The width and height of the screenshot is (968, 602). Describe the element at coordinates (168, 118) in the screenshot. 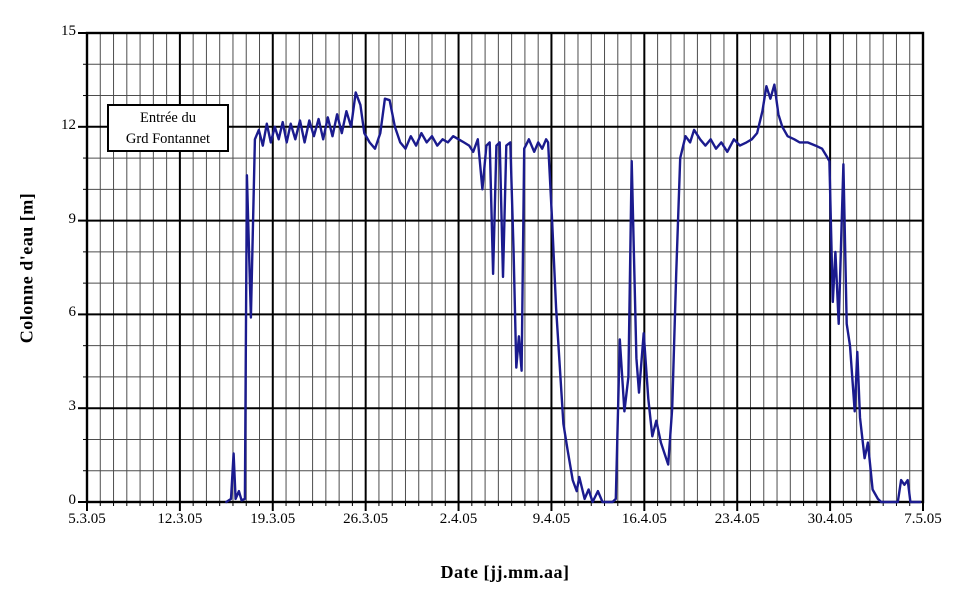

I see `series-label-line-1: Entrée du` at that location.